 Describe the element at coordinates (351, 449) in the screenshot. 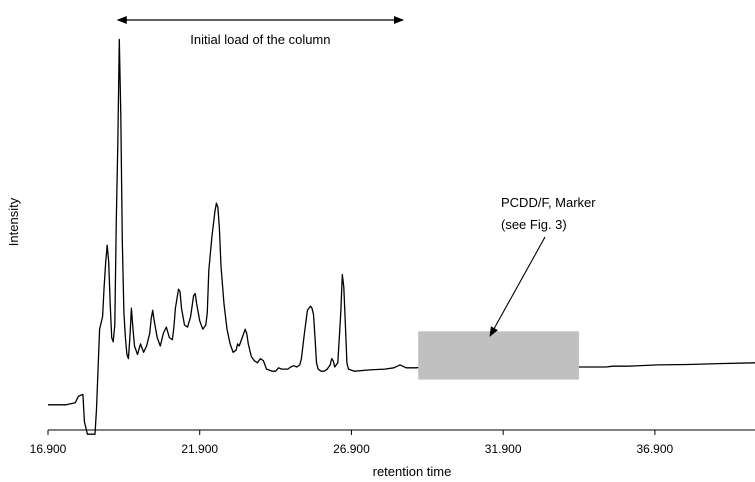

I see `x-tick-label: 26.900` at that location.